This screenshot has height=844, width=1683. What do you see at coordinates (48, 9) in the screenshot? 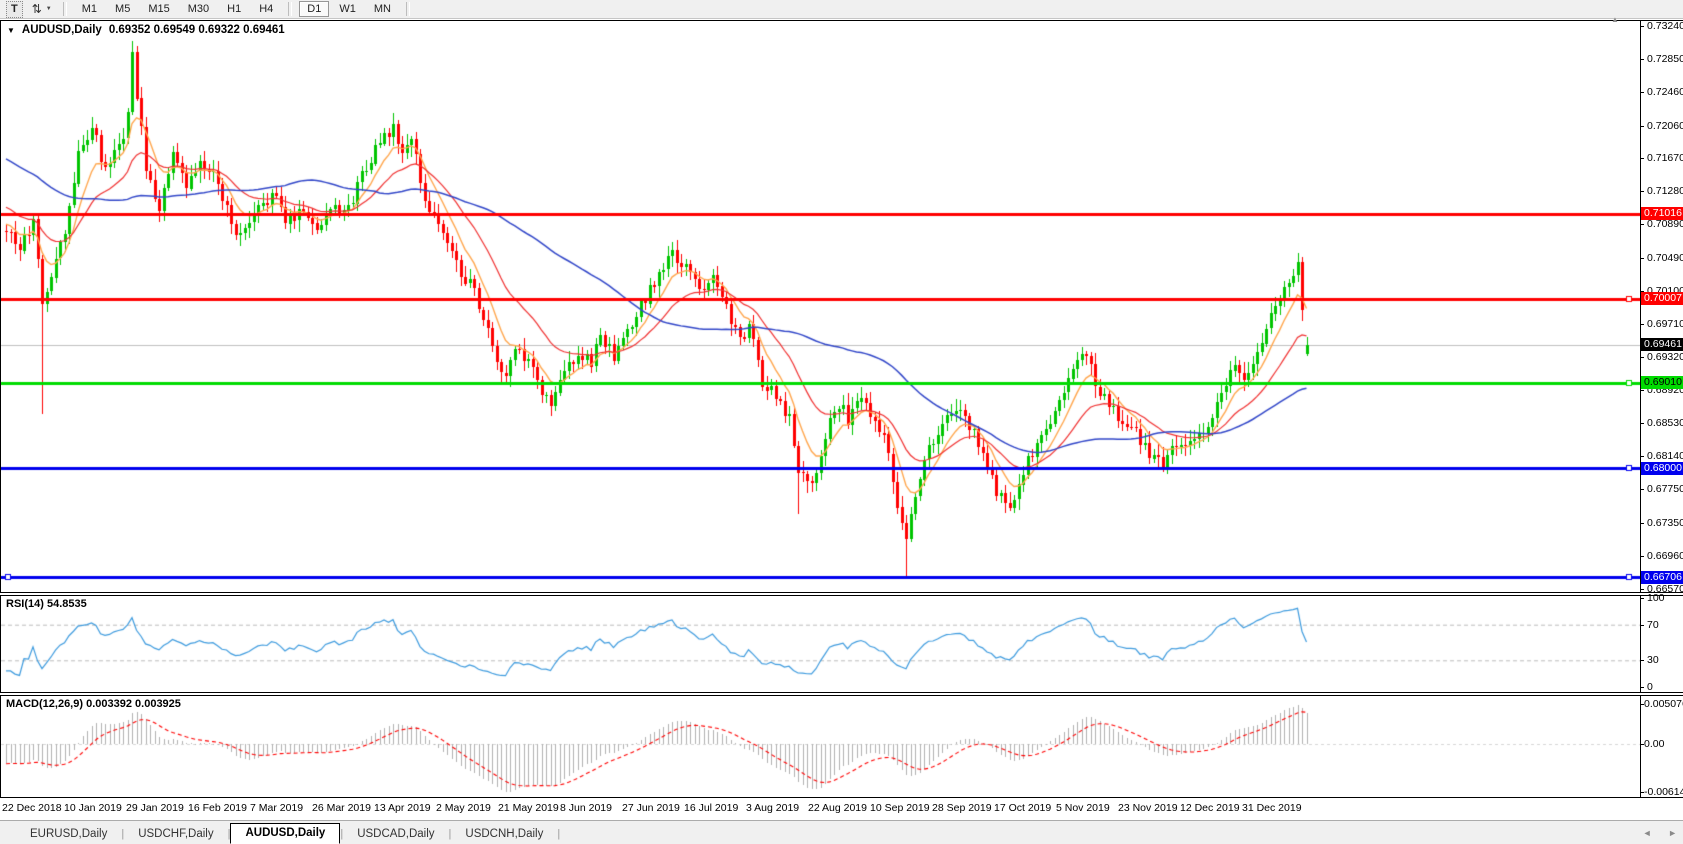
I see `chevron-down-icon: ▼` at bounding box center [48, 9].